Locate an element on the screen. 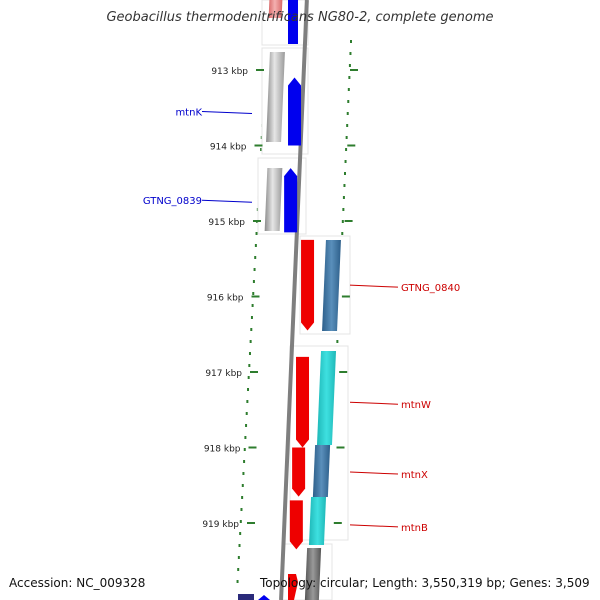  scale-tick-label: 913 kbp is located at coordinates (229, 72).